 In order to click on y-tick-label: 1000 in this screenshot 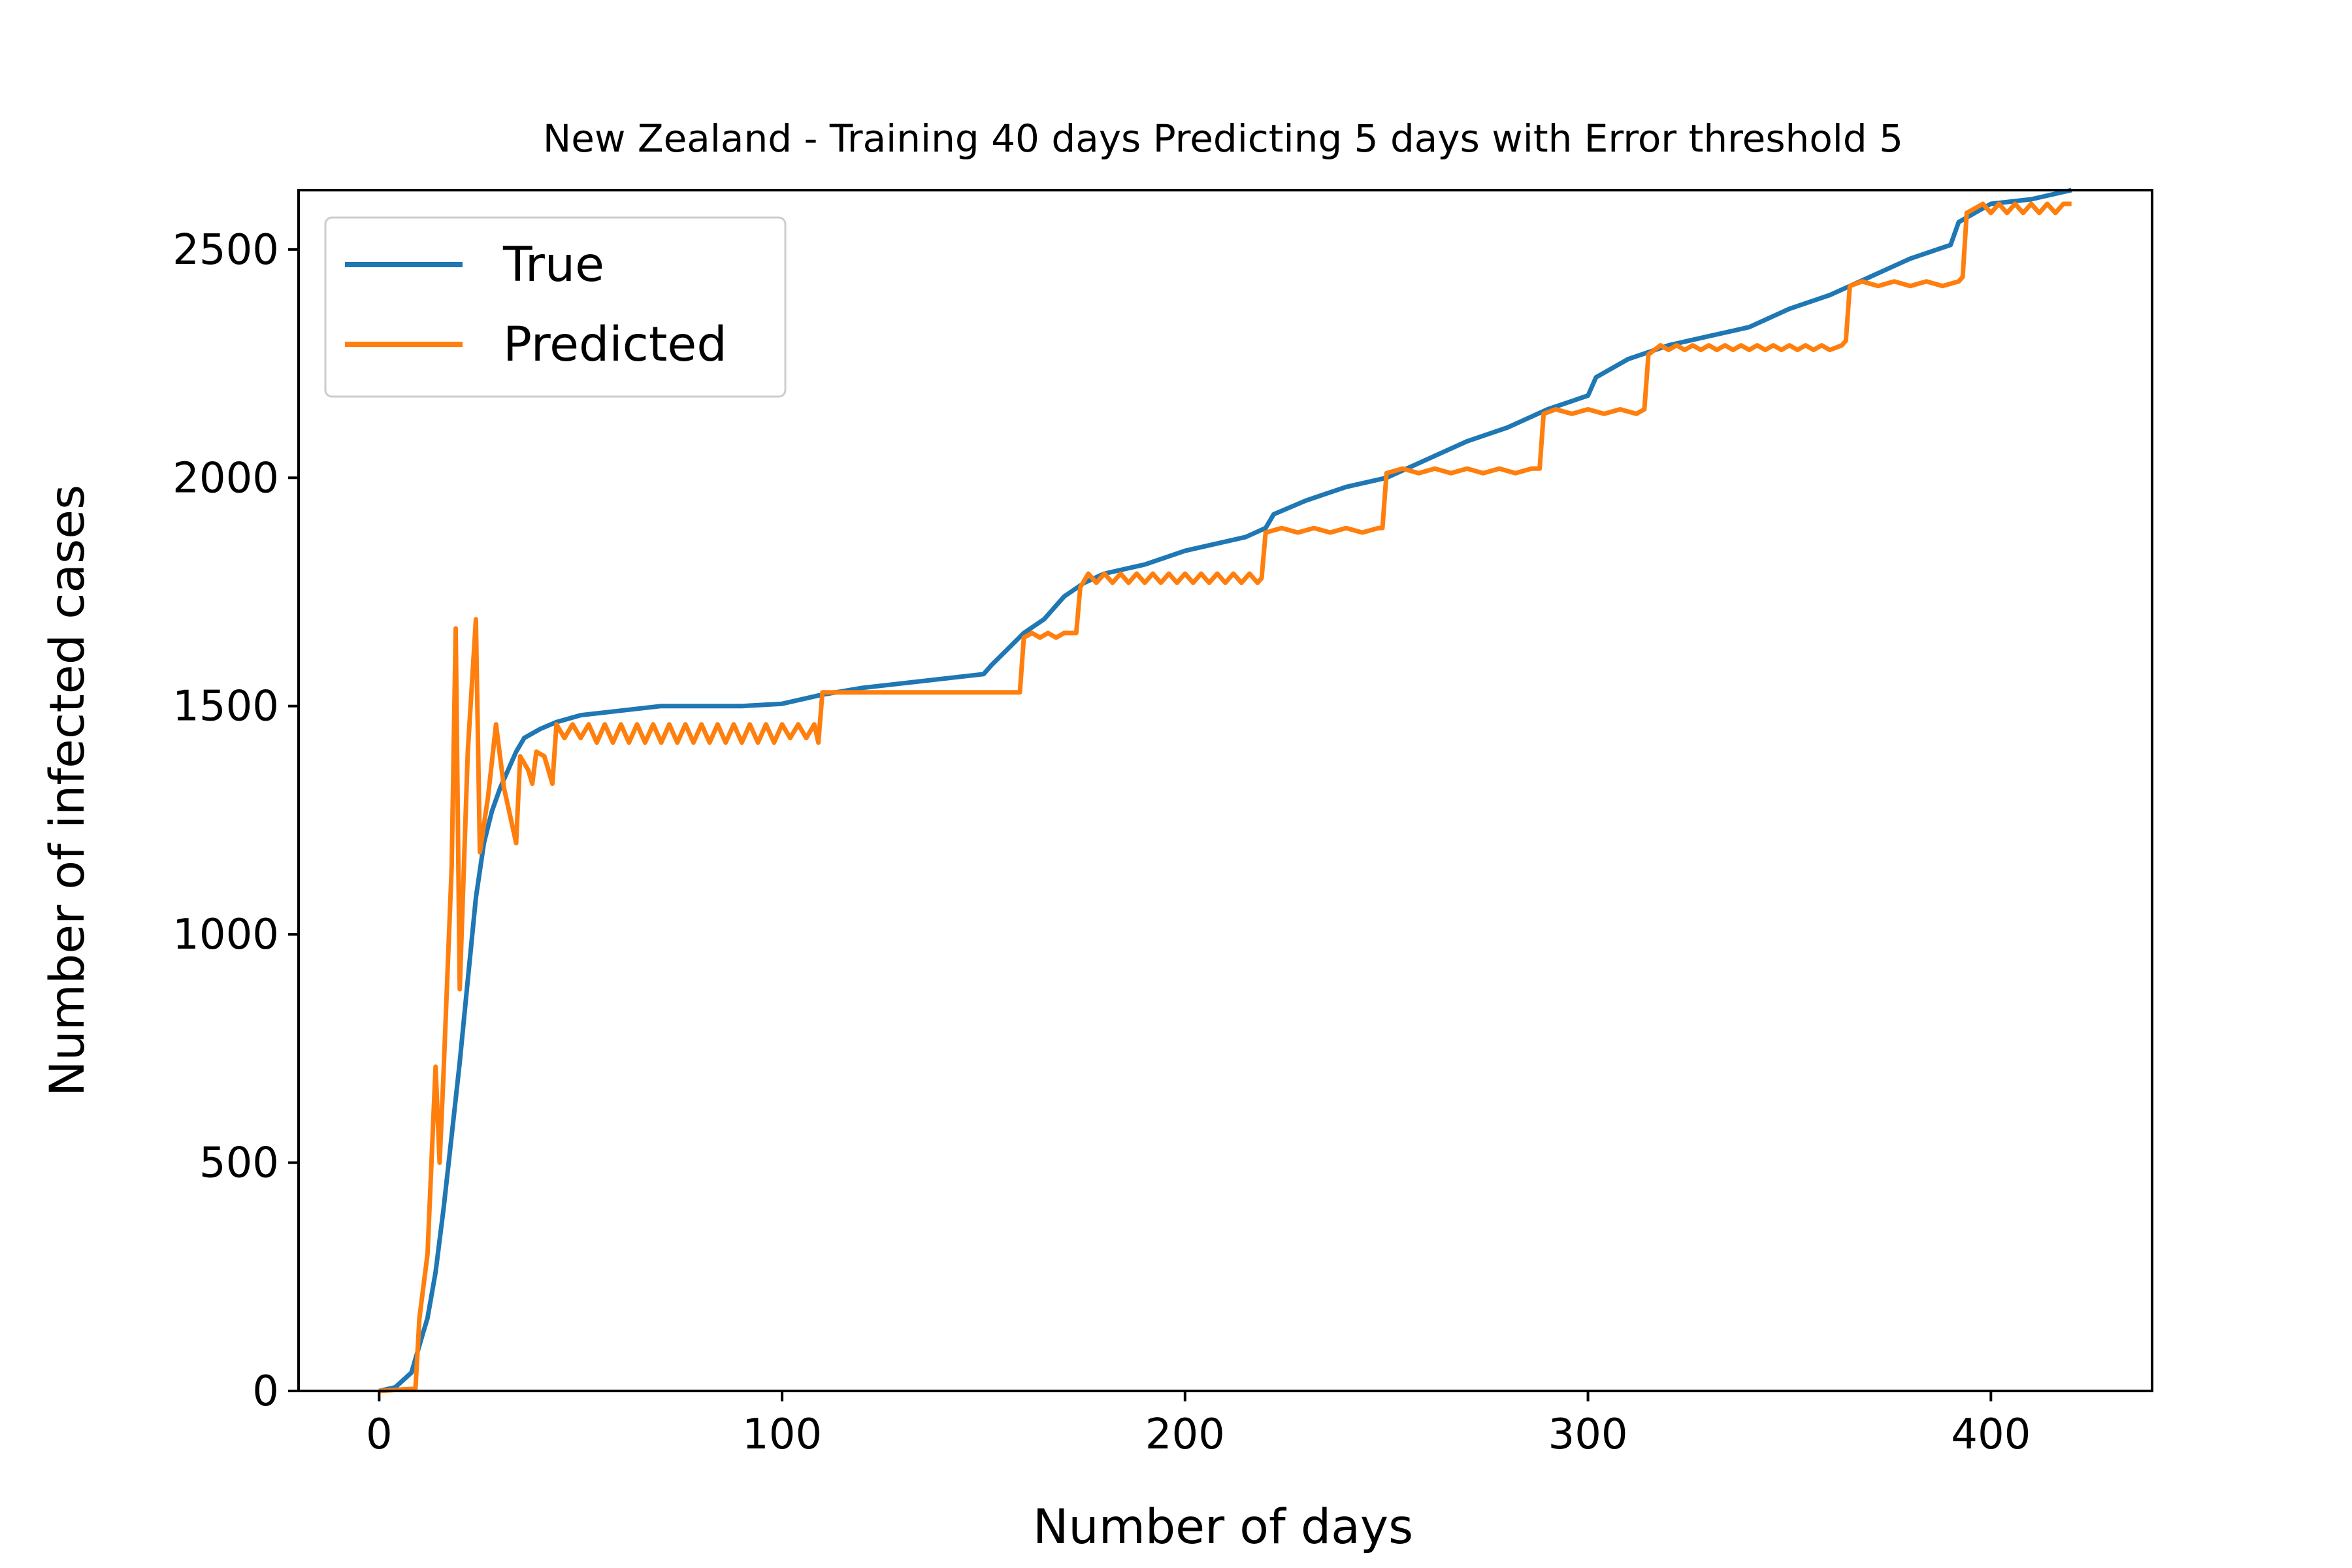, I will do `click(225, 935)`.